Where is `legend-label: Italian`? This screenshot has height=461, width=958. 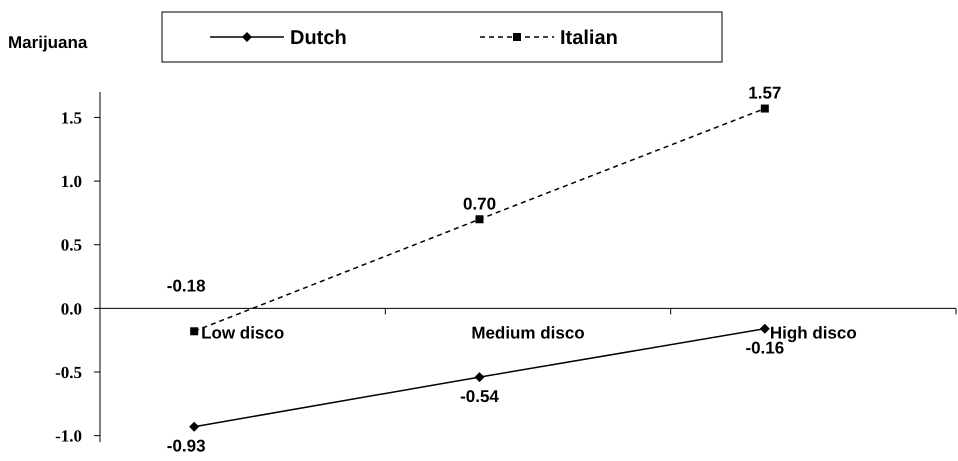 legend-label: Italian is located at coordinates (589, 38).